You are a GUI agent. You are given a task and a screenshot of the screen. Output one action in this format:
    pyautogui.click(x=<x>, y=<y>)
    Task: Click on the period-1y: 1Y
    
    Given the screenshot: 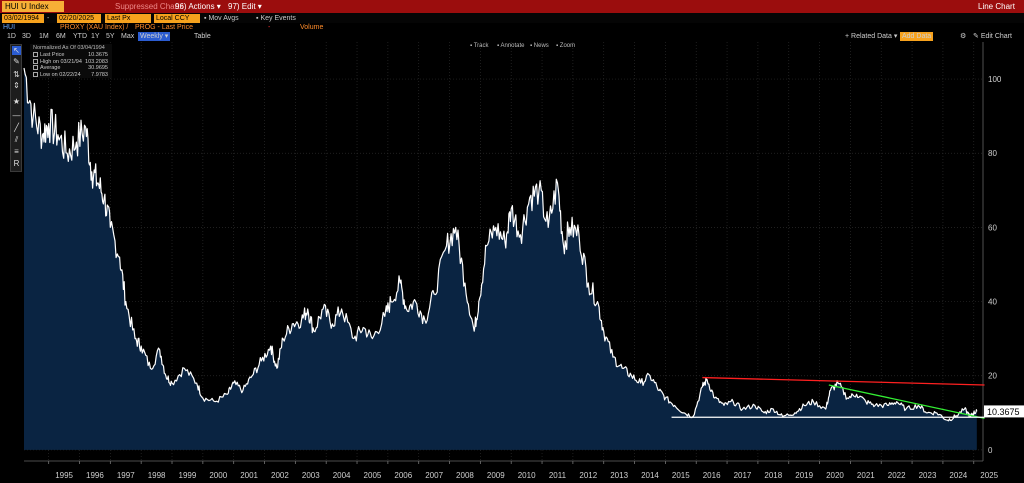 What is the action you would take?
    pyautogui.click(x=95, y=36)
    